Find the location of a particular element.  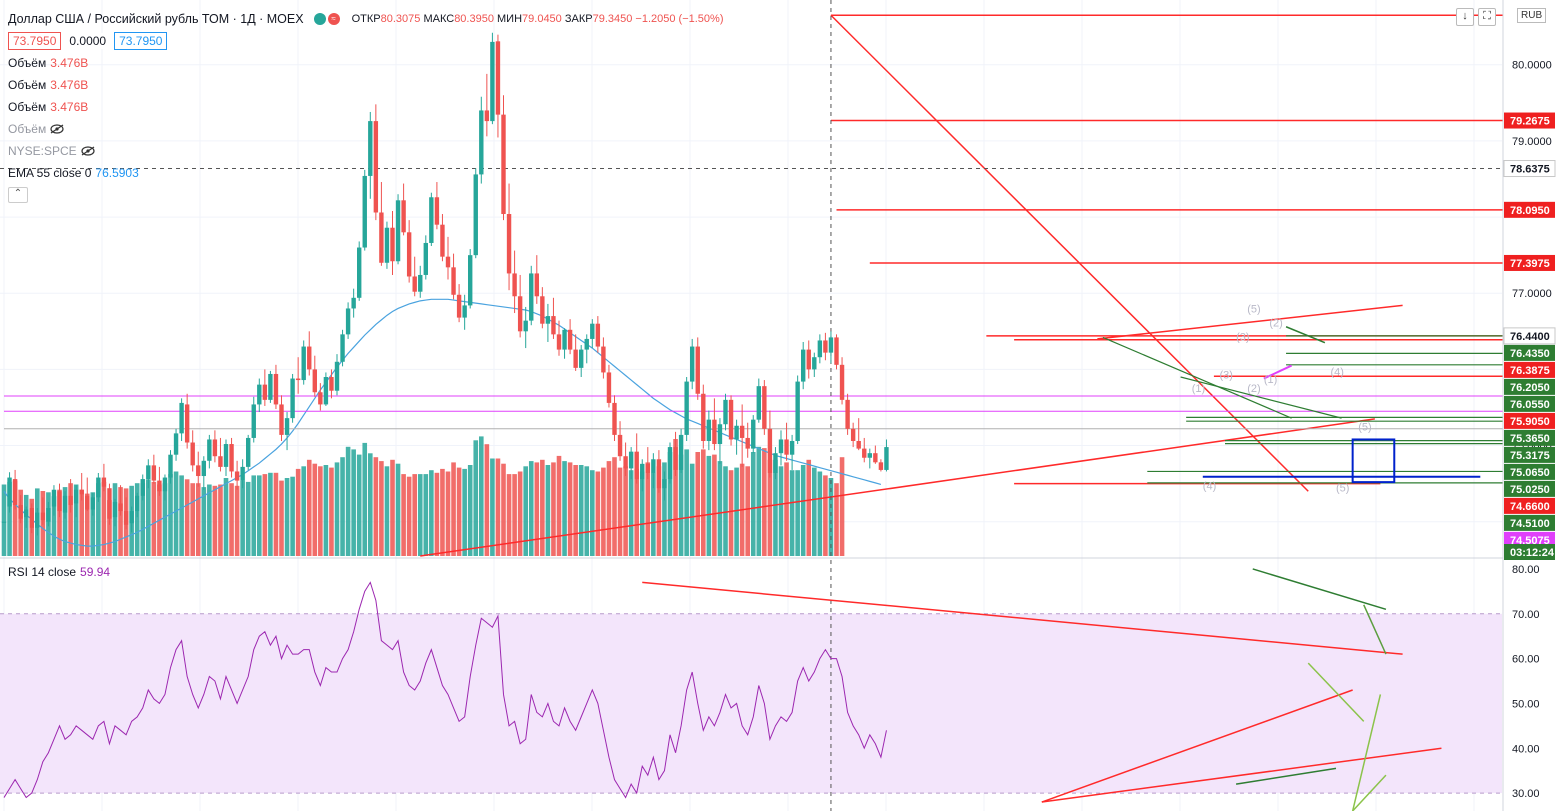

rsi-label: RSI 14 close is located at coordinates (42, 572).